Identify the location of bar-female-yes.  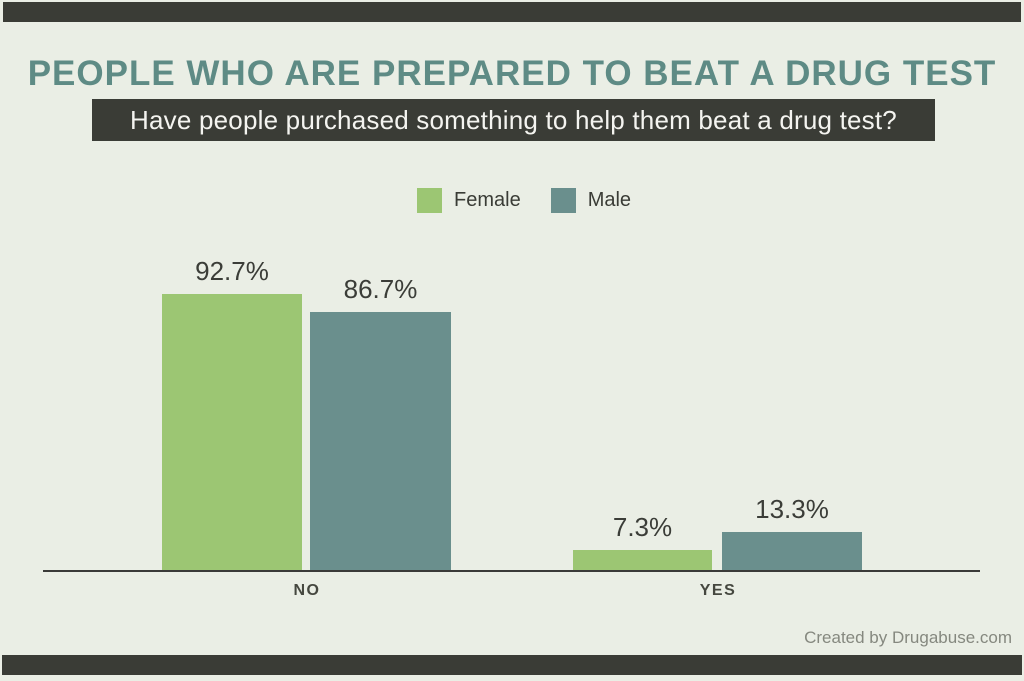
(642, 561).